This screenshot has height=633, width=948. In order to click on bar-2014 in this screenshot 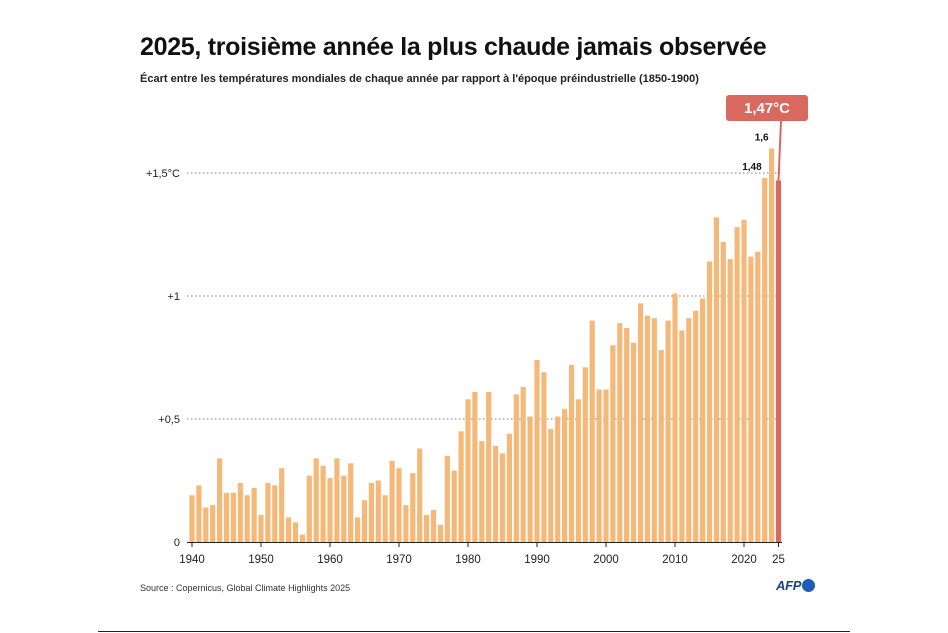, I will do `click(703, 420)`.